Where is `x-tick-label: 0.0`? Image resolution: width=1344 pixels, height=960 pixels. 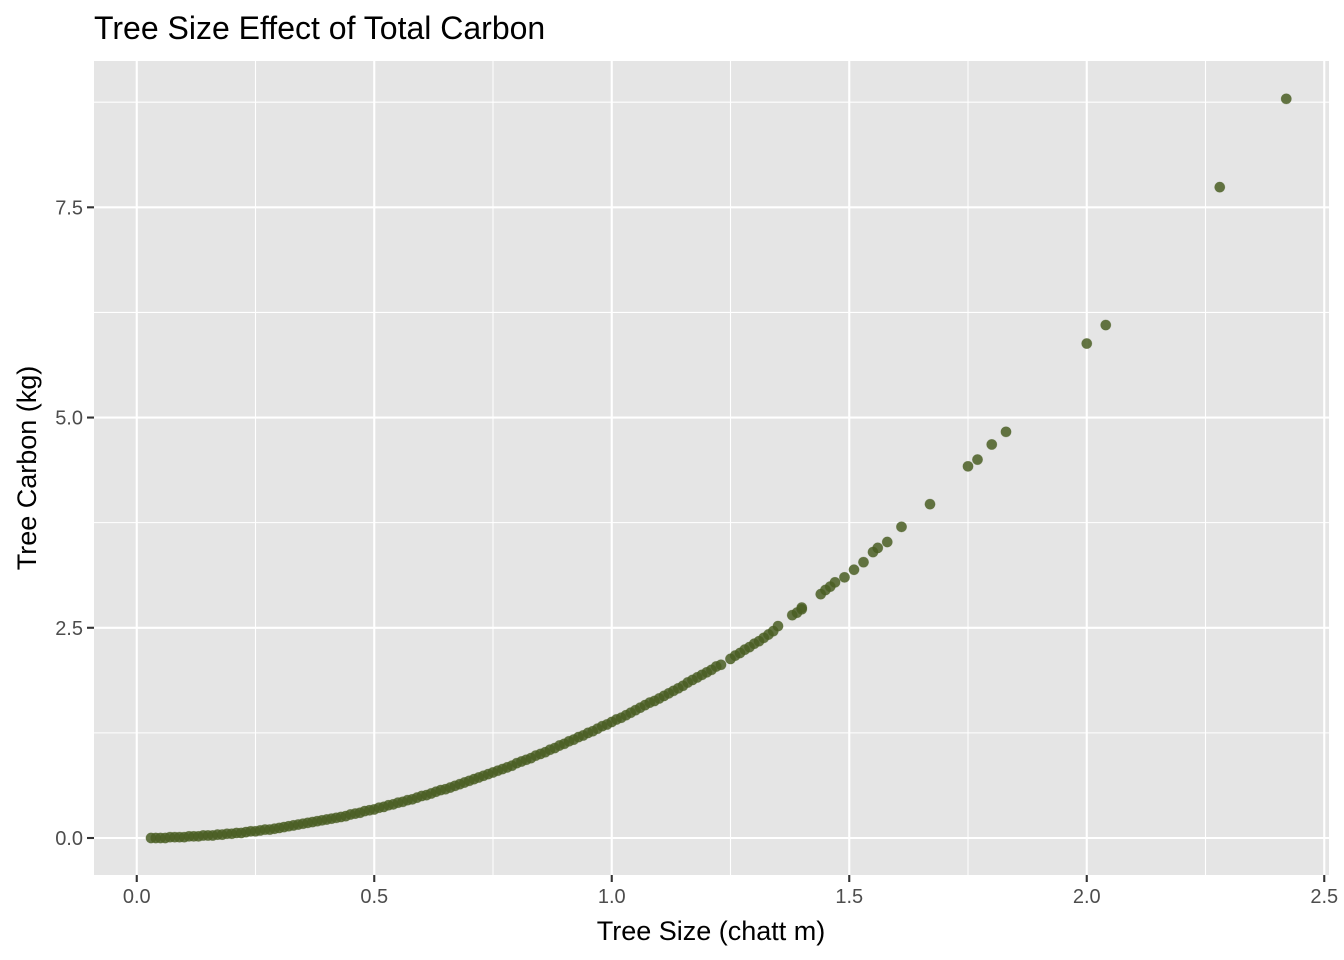 x-tick-label: 0.0 is located at coordinates (137, 897).